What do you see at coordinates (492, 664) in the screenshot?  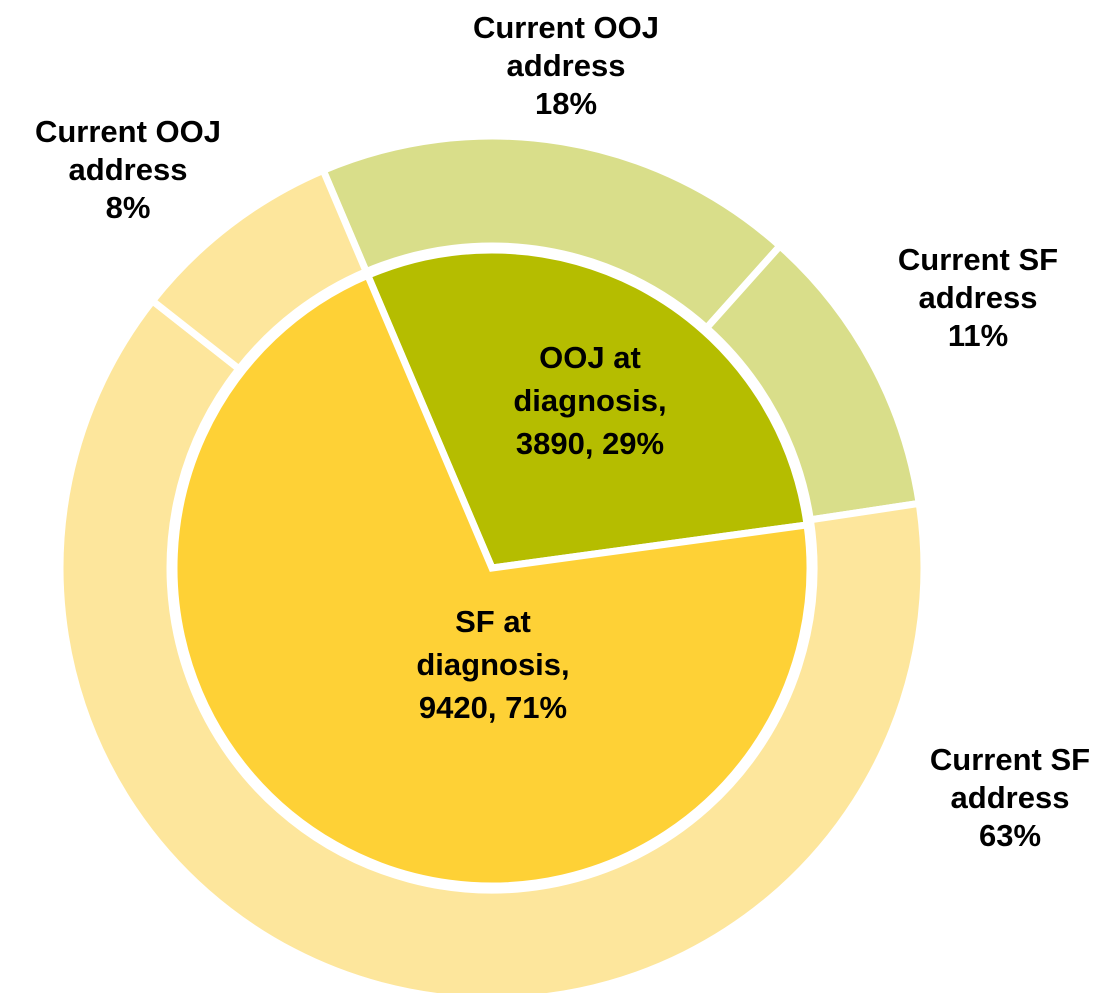 I see `inner-label: SF at diagnosis, 9420, 71%` at bounding box center [492, 664].